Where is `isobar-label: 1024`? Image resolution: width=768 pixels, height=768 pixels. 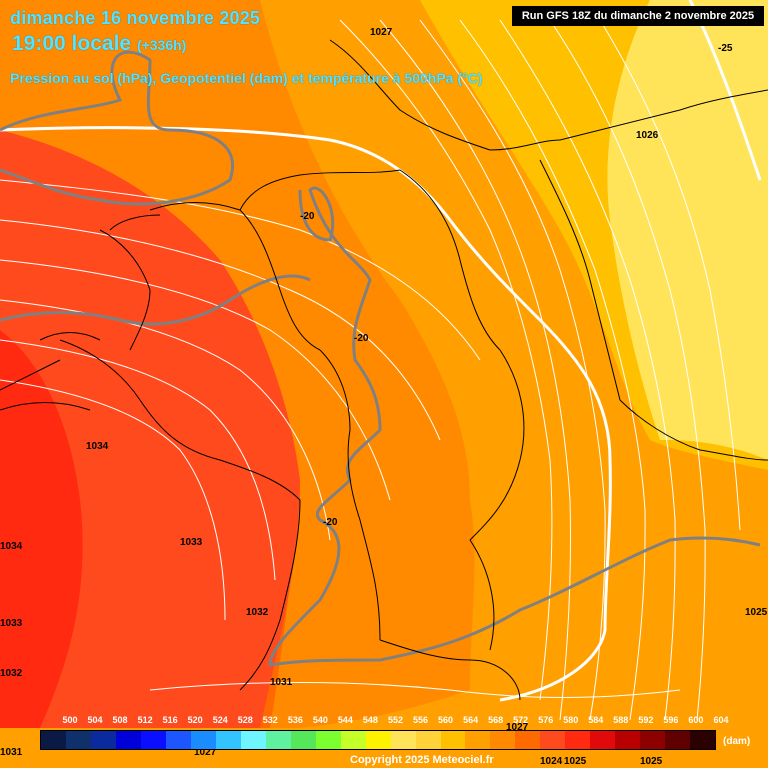 isobar-label: 1024 is located at coordinates (551, 761).